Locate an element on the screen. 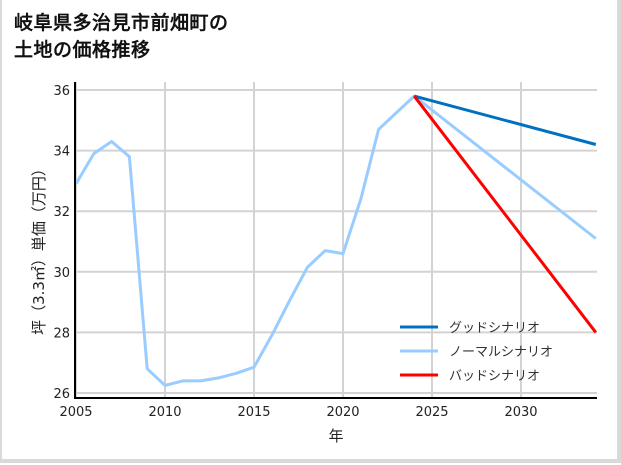 The height and width of the screenshot is (465, 621). chart-title-line-2: 土地の価格推移 is located at coordinates (82, 50).